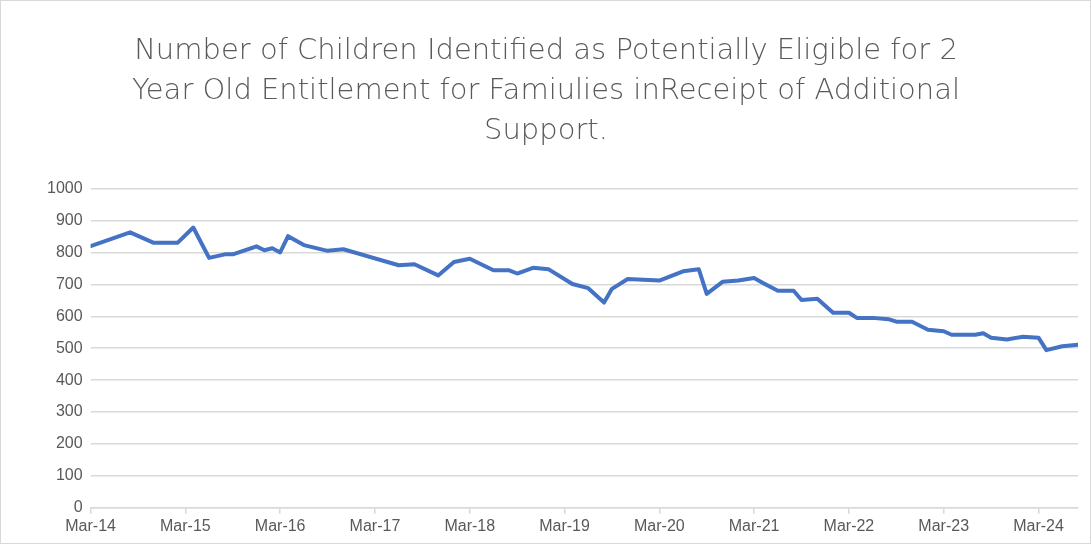  Describe the element at coordinates (69, 283) in the screenshot. I see `y-tick-label: 700` at that location.